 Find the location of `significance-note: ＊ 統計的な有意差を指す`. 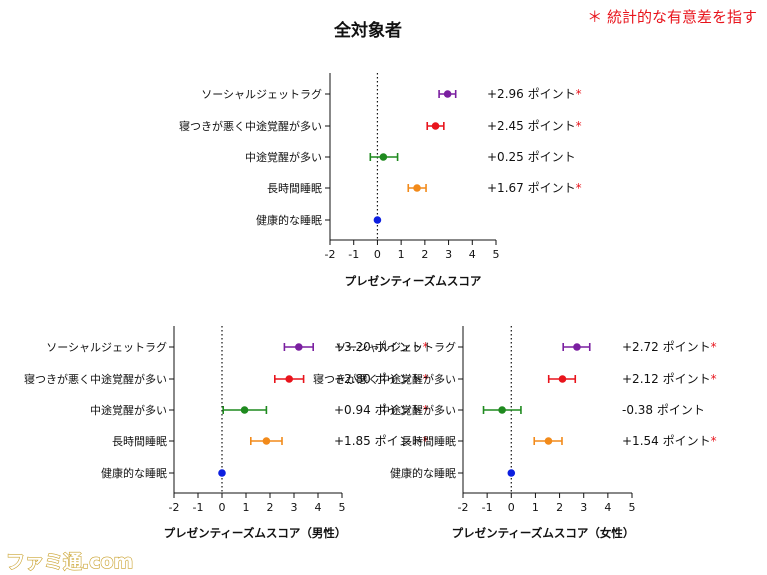

significance-note: ＊ 統計的な有意差を指す is located at coordinates (672, 17).